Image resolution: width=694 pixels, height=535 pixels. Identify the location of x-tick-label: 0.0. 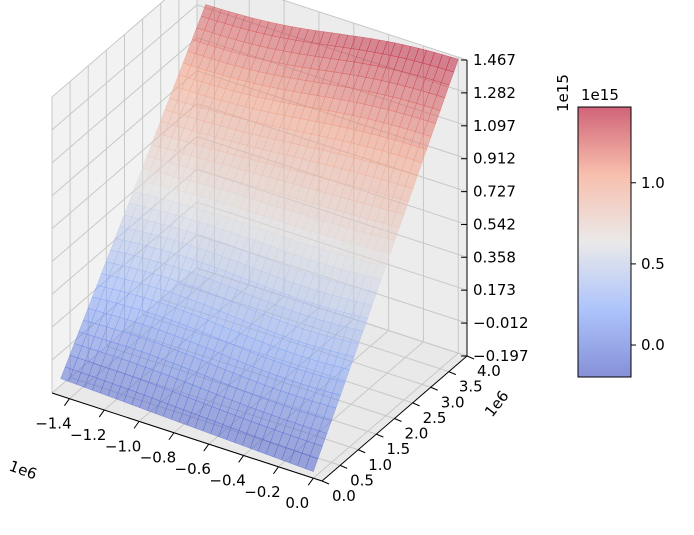
(297, 503).